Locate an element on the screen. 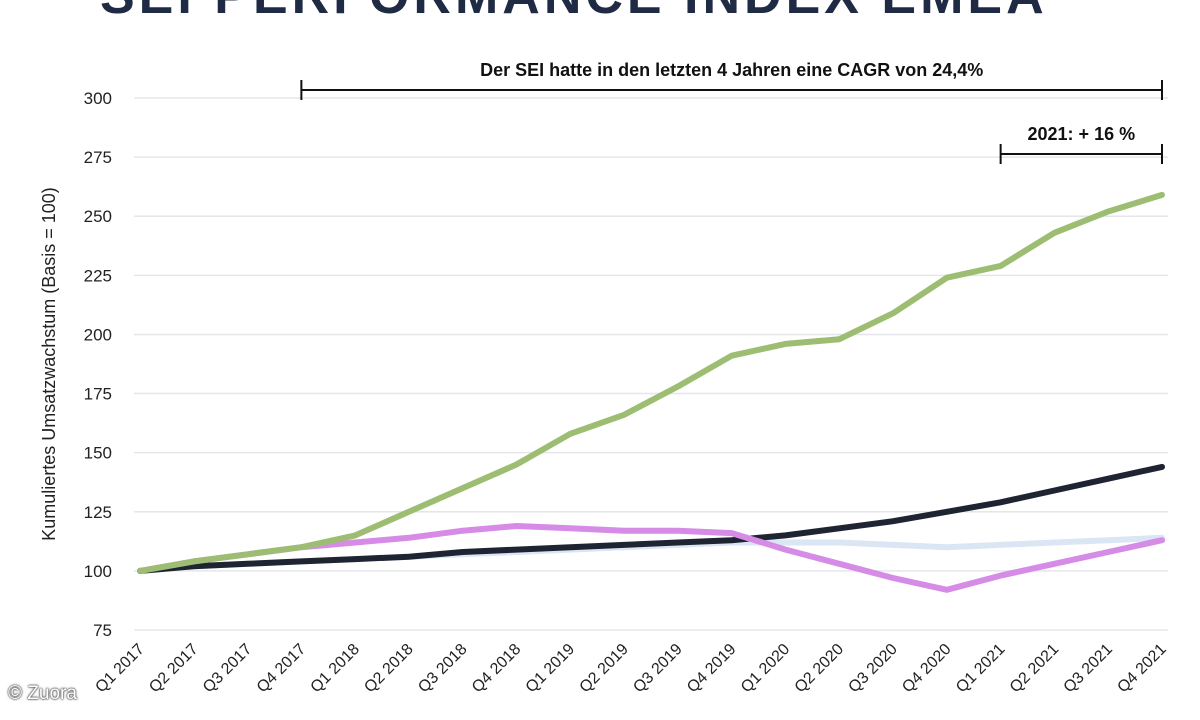  y-tick-label: 250 is located at coordinates (98, 216).